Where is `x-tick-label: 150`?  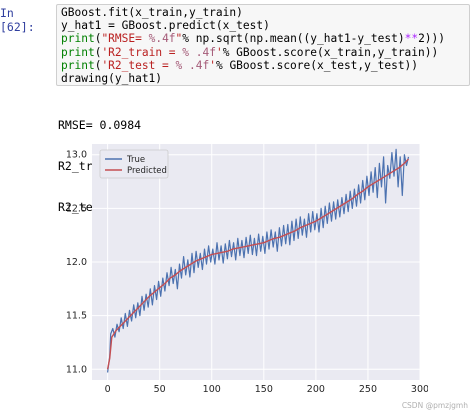
x-tick-label: 150 is located at coordinates (264, 389).